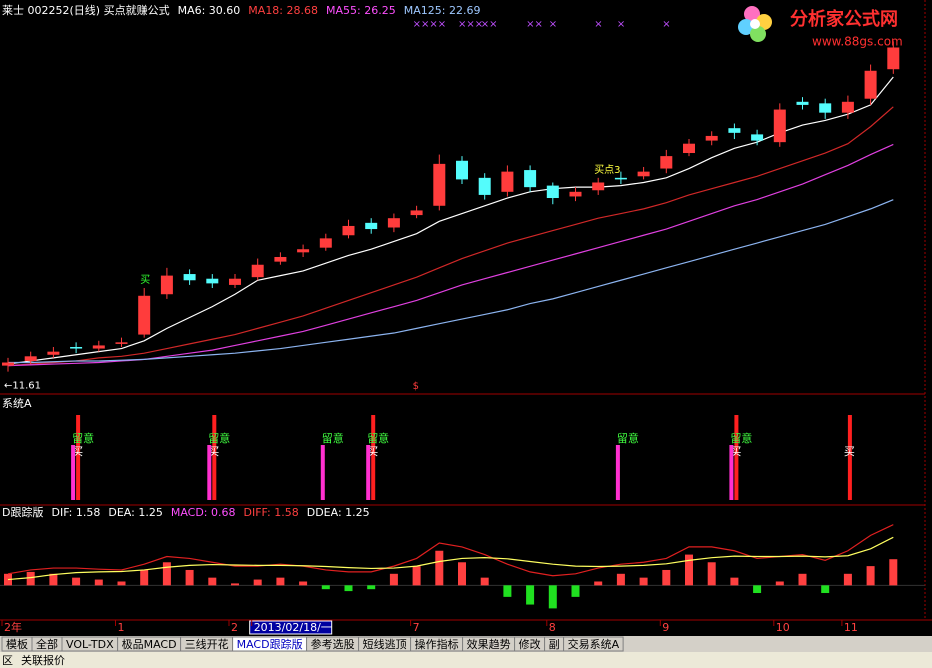 The image size is (932, 668). Describe the element at coordinates (13, 627) in the screenshot. I see `x-tick-label: 2年` at that location.